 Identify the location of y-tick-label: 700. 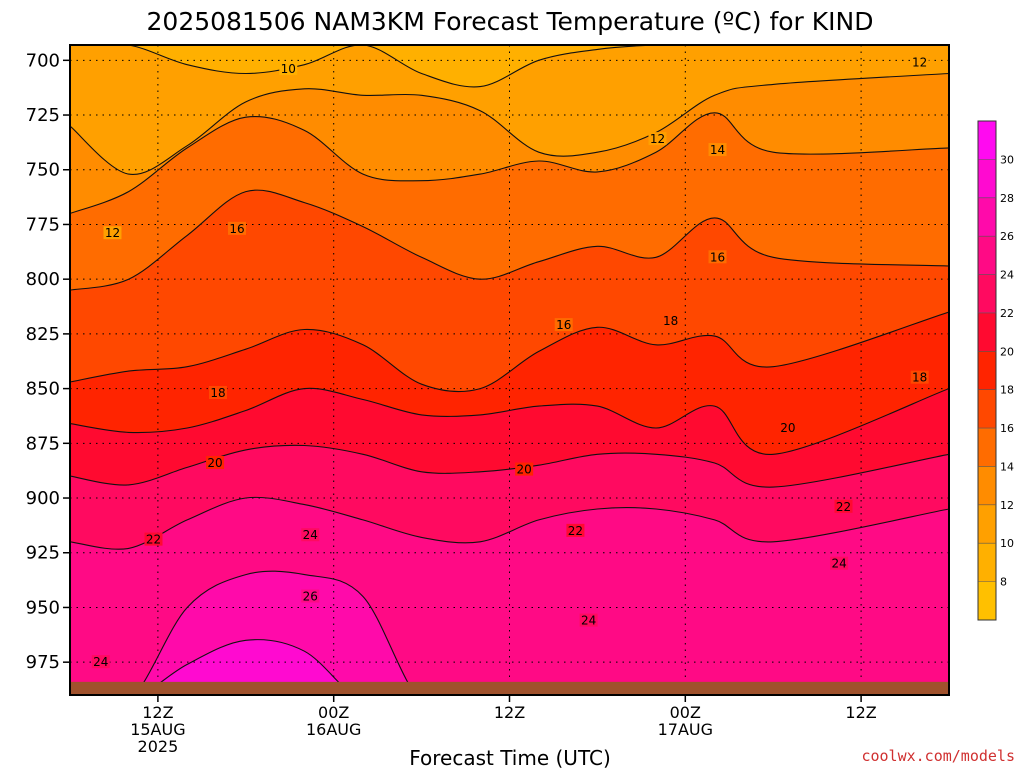
(43, 60).